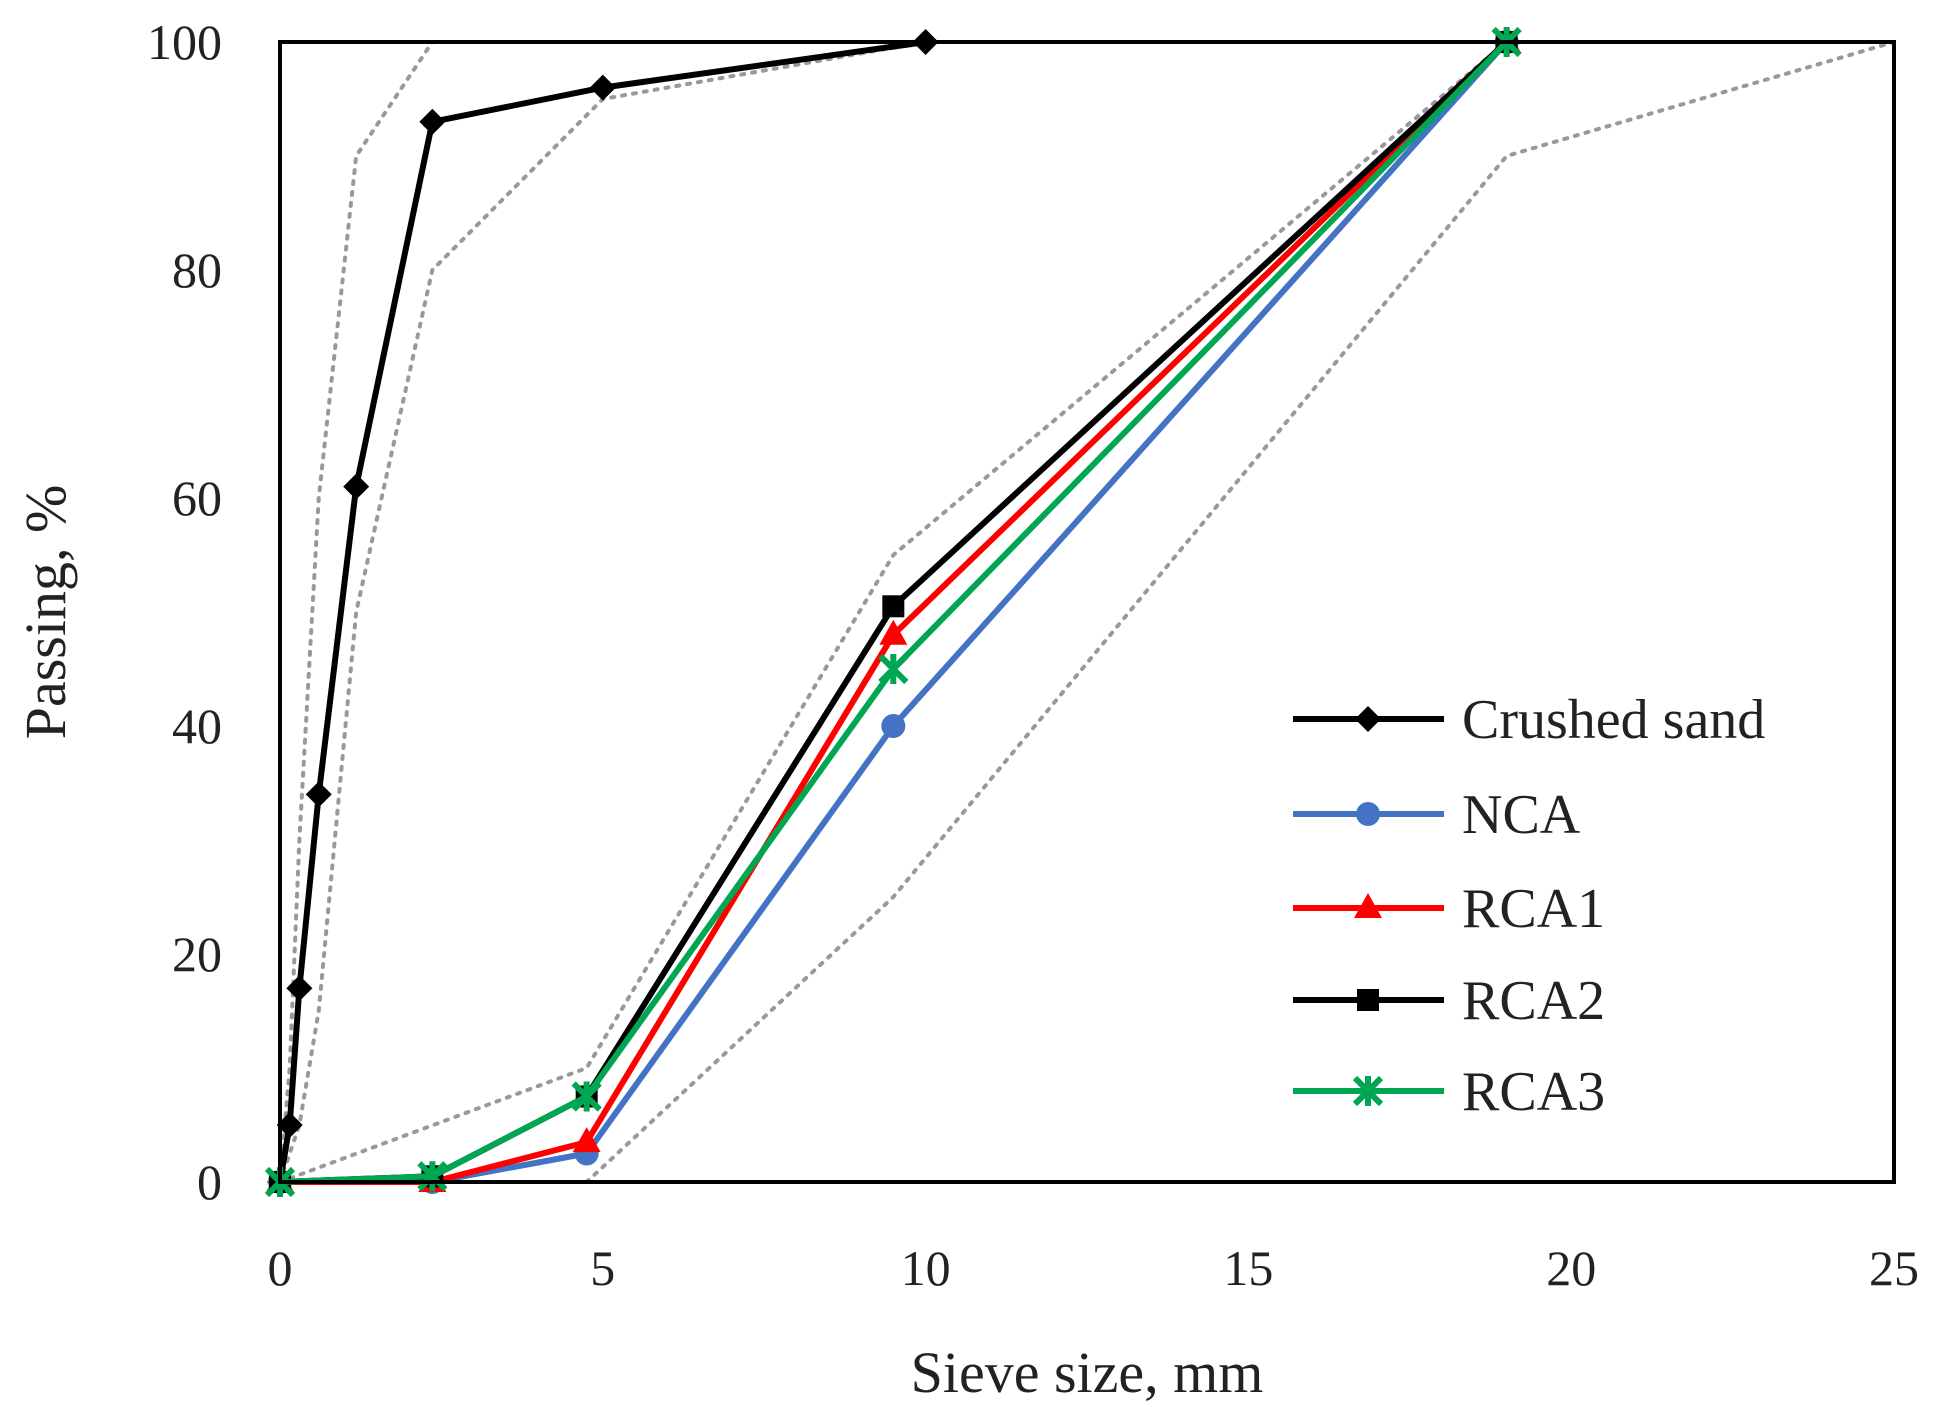  I want to click on x-axis-label: Sieve size, mm, so click(1087, 1372).